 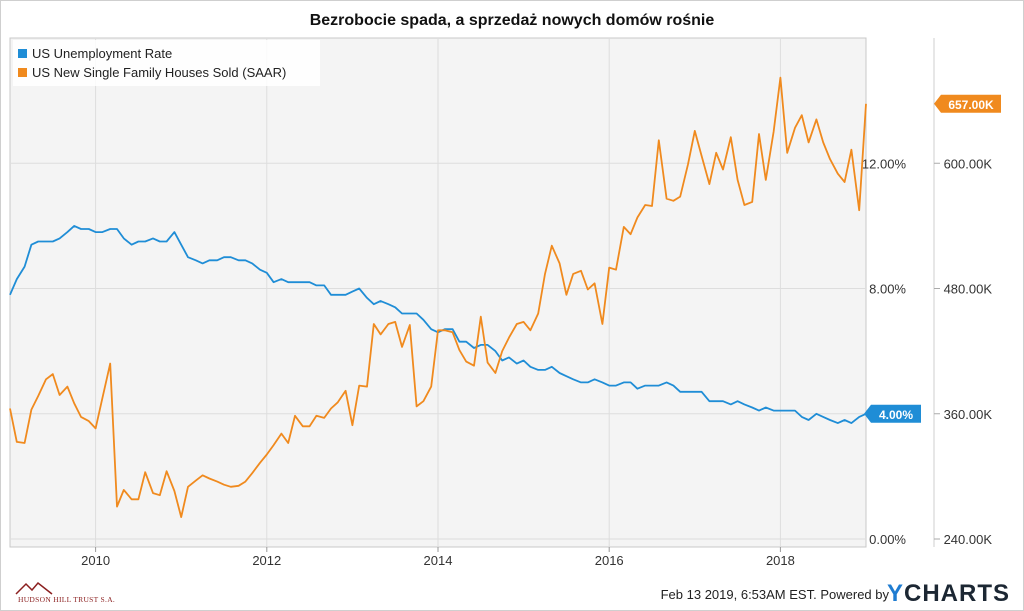 I want to click on company-logo, so click(x=74, y=593).